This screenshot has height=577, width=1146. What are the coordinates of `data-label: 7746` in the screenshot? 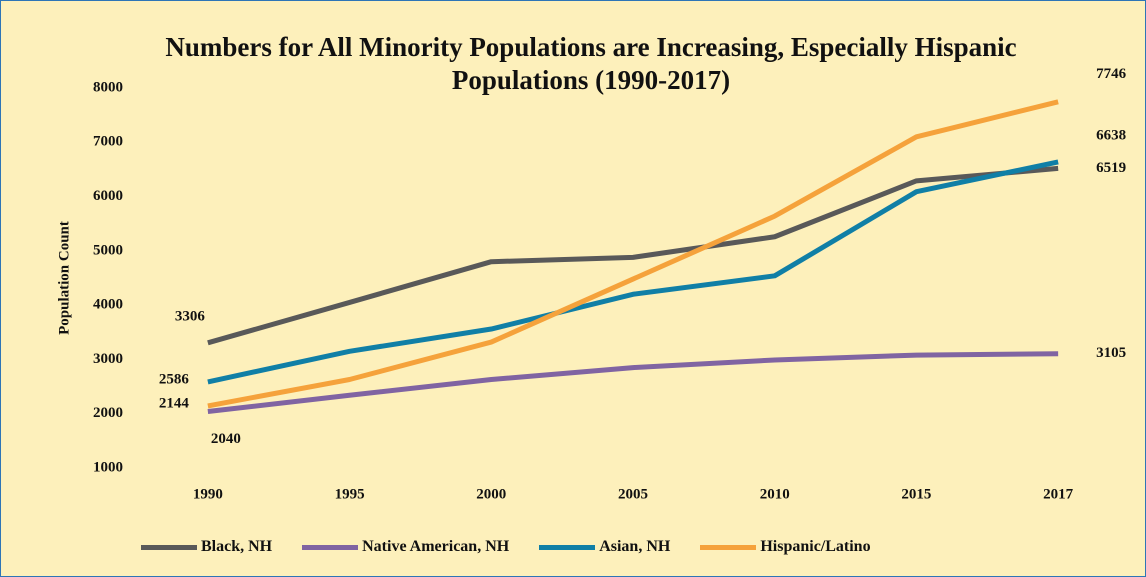 It's located at (1111, 74).